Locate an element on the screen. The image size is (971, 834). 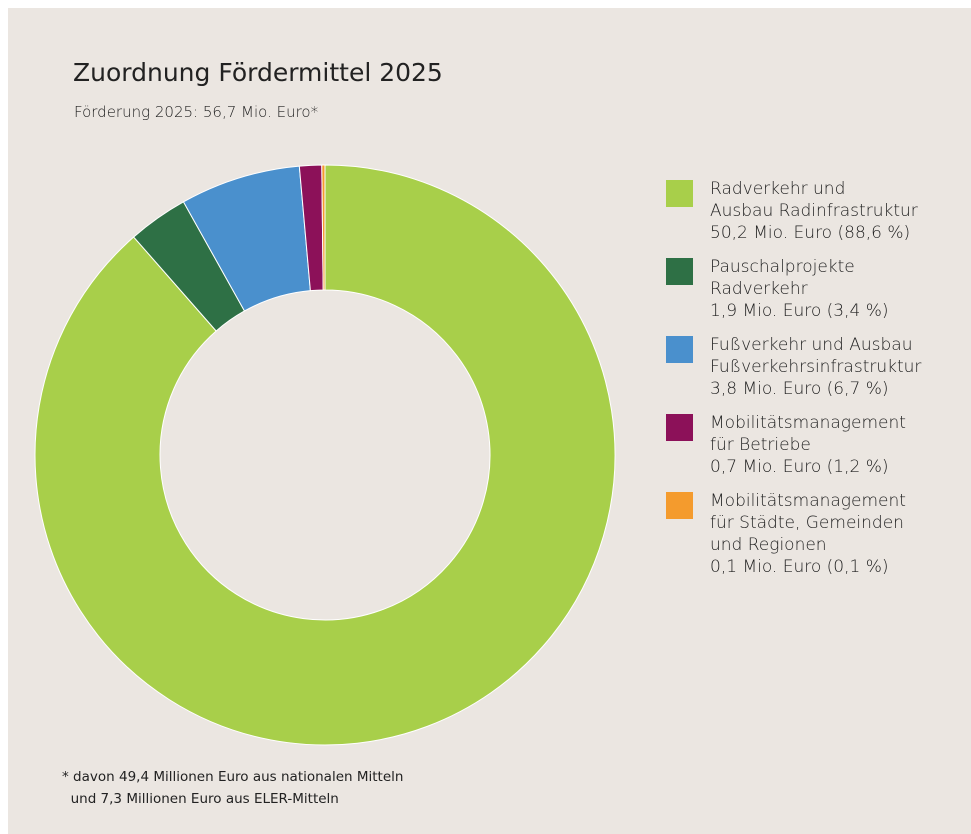
value-label: 0,1 Mio. Euro (0,1 %) is located at coordinates (799, 567).